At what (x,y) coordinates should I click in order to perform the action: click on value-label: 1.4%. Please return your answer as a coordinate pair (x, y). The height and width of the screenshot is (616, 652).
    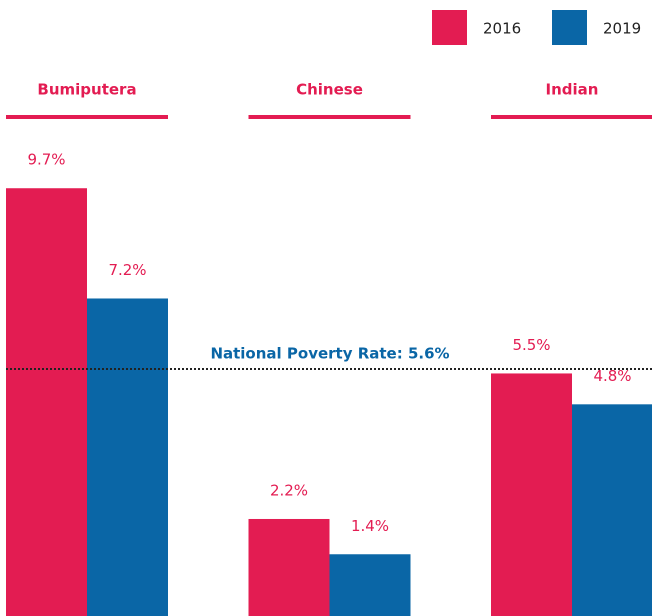
    Looking at the image, I should click on (370, 526).